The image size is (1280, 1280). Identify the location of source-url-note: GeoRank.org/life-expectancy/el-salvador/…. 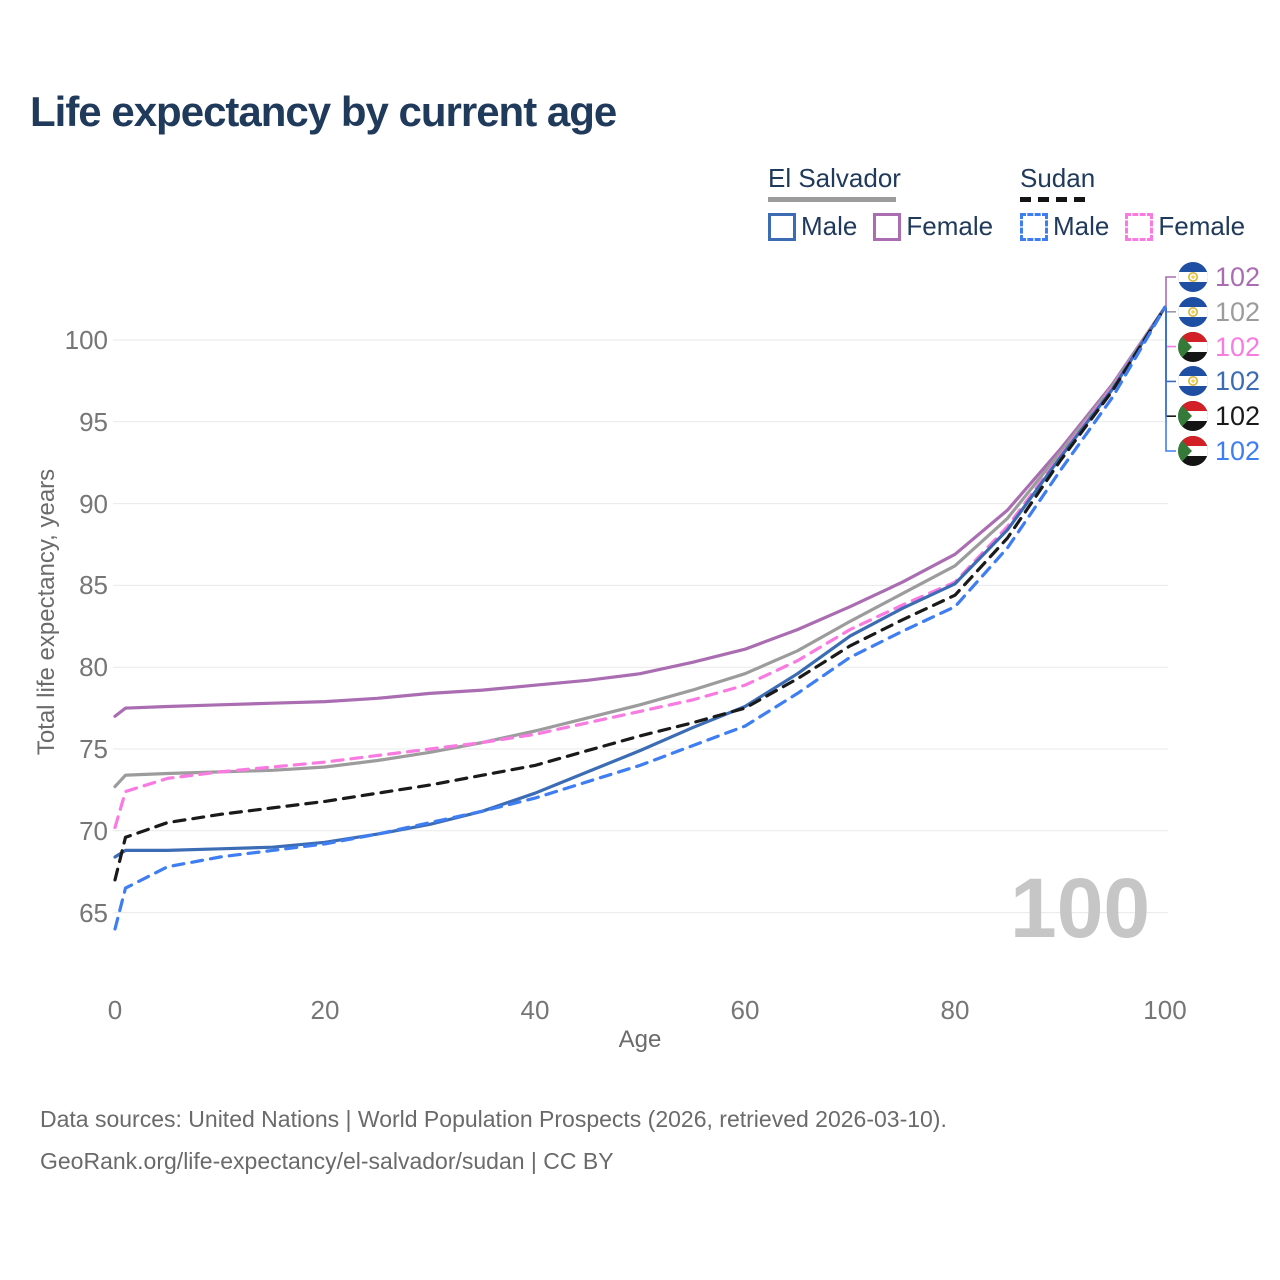
(327, 1161).